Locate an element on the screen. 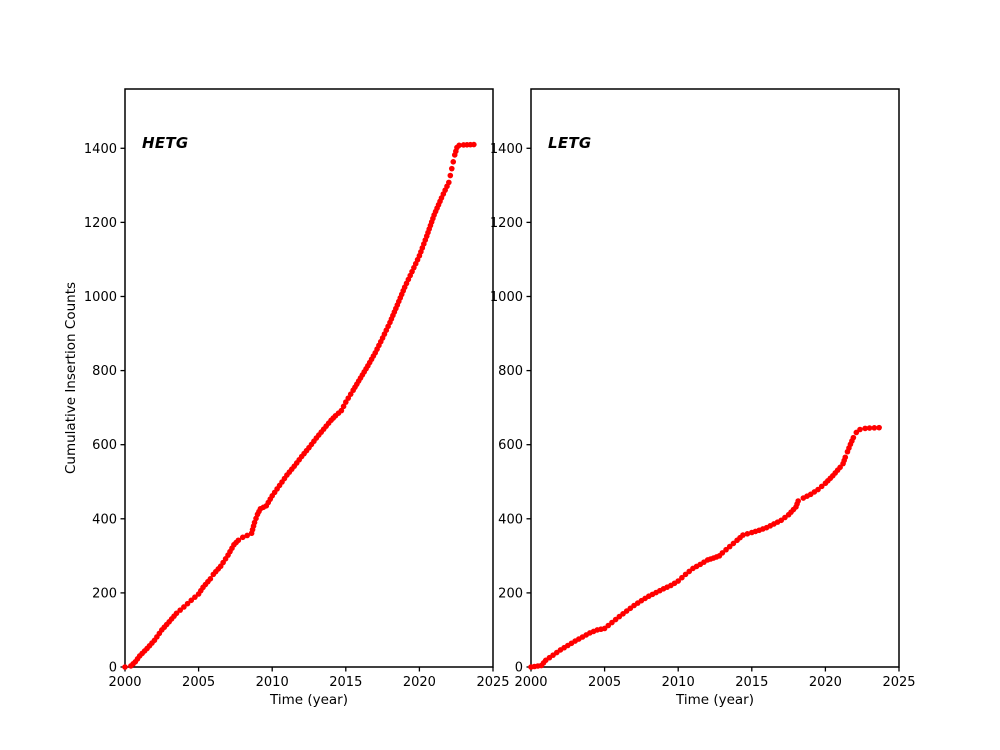  y-axis-label: Cumulative Insertion Counts is located at coordinates (71, 378).